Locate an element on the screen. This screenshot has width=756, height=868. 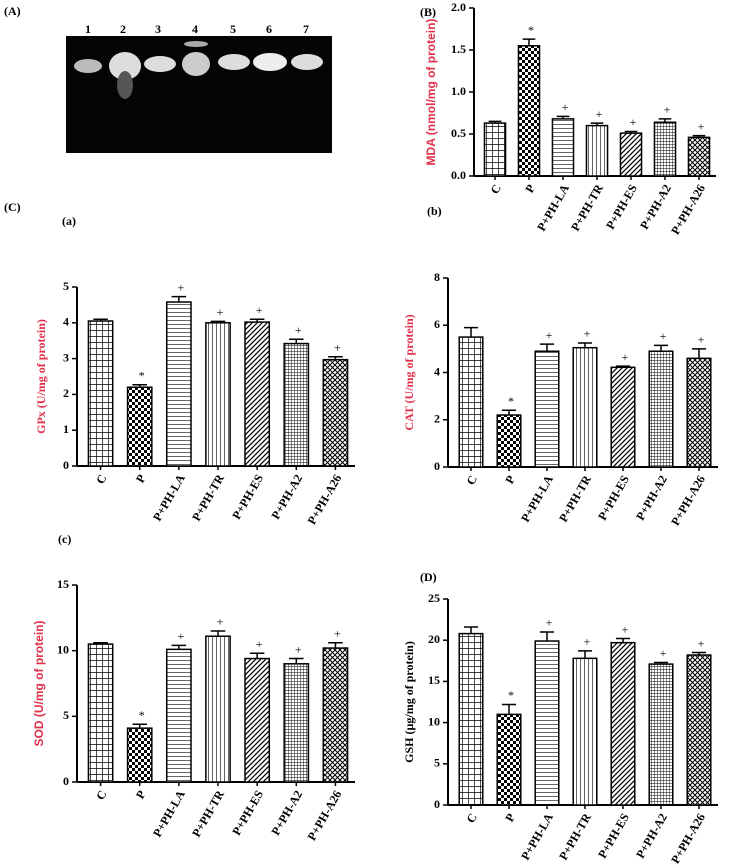
y-tick-label: 25 is located at coordinates (434, 598).